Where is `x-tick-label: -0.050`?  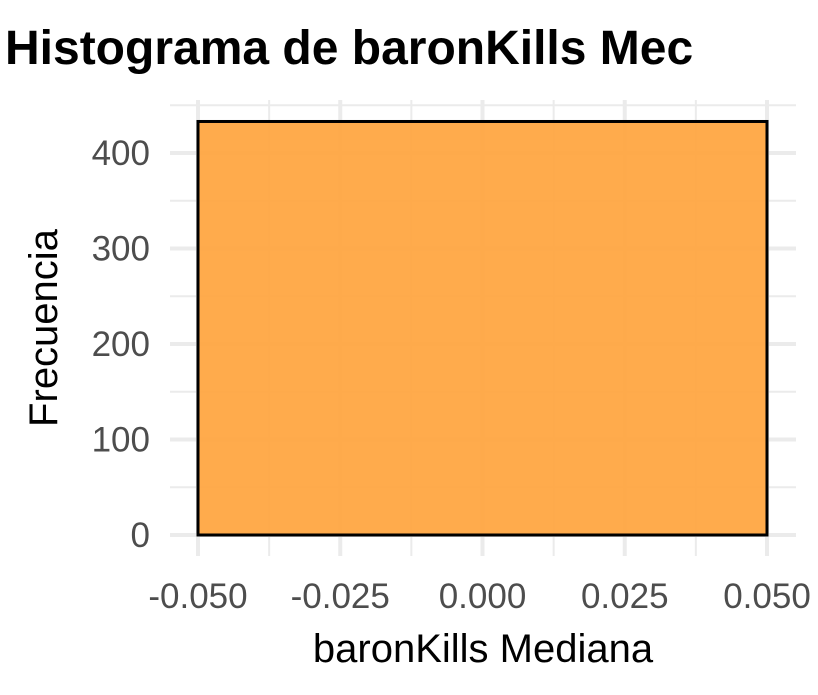
x-tick-label: -0.050 is located at coordinates (197, 596).